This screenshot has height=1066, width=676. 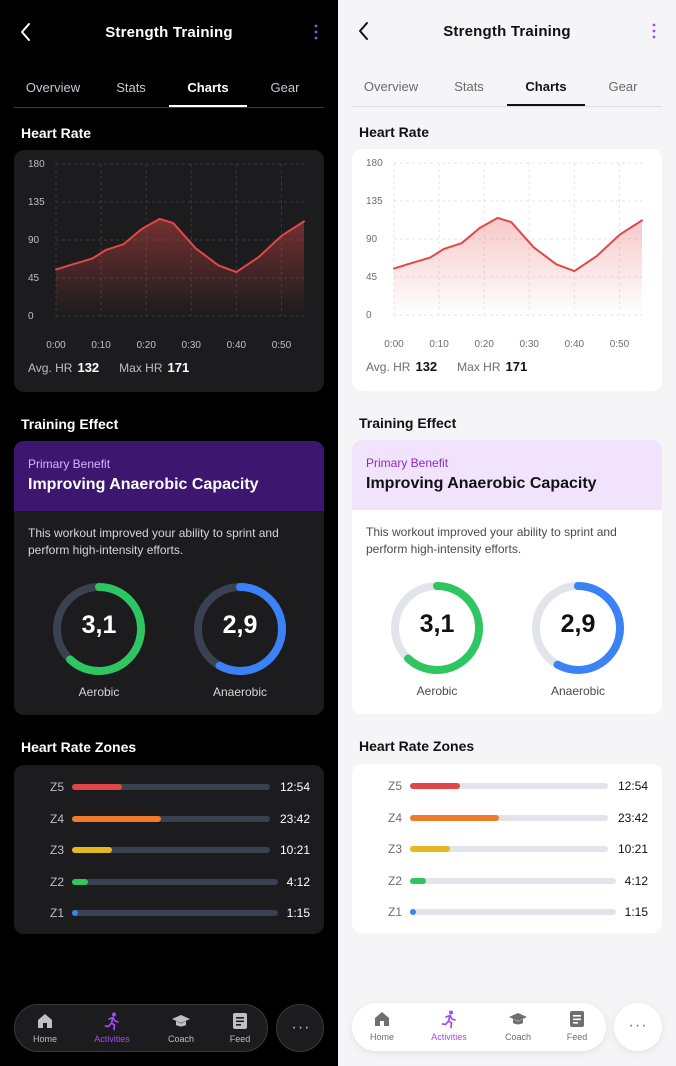 I want to click on aerobic-ring: 3,1, so click(x=437, y=628).